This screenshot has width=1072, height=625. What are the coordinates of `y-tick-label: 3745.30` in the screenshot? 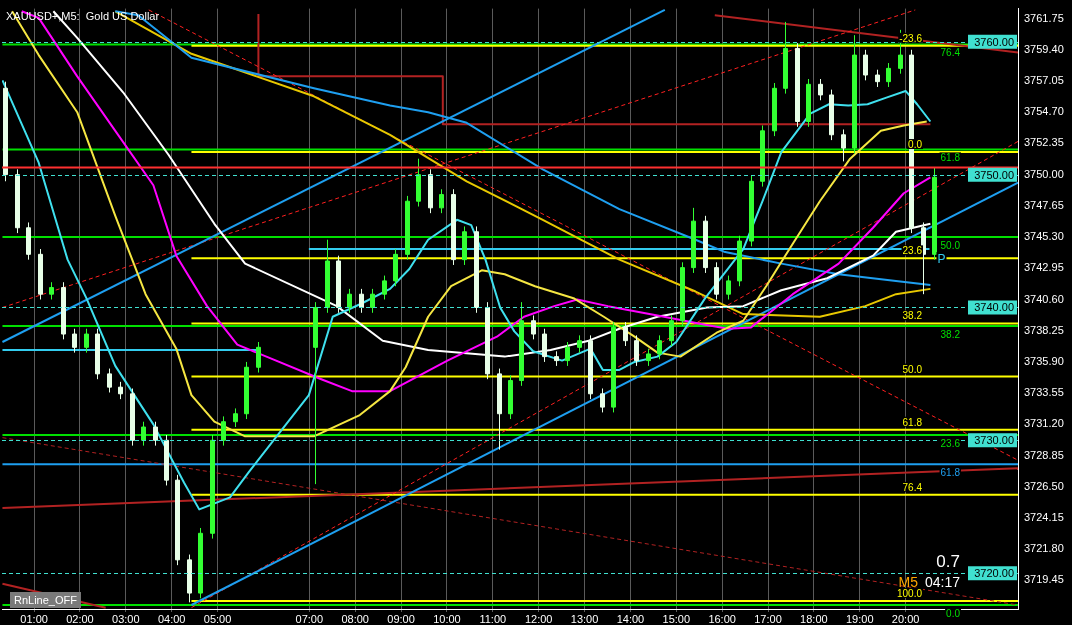 It's located at (1044, 236).